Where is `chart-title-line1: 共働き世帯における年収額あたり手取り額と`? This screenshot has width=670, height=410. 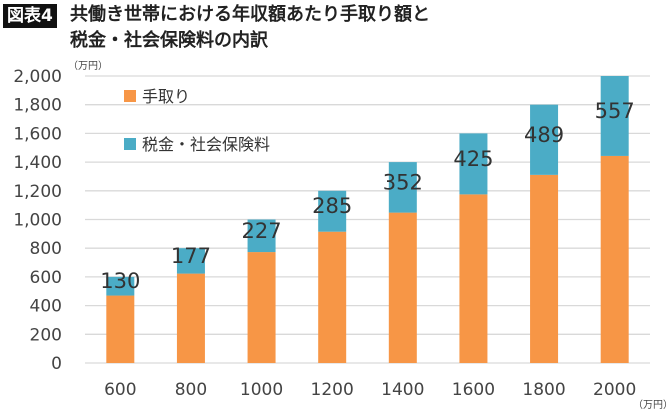
chart-title-line1: 共働き世帯における年収額あたり手取り額と is located at coordinates (250, 14).